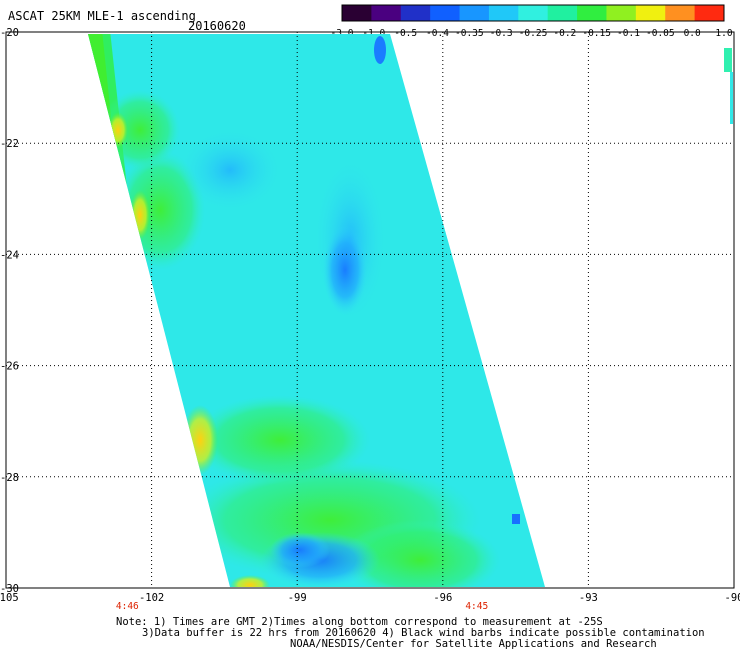 The image size is (740, 650). Describe the element at coordinates (9, 367) in the screenshot. I see `latitude-label: -26` at that location.